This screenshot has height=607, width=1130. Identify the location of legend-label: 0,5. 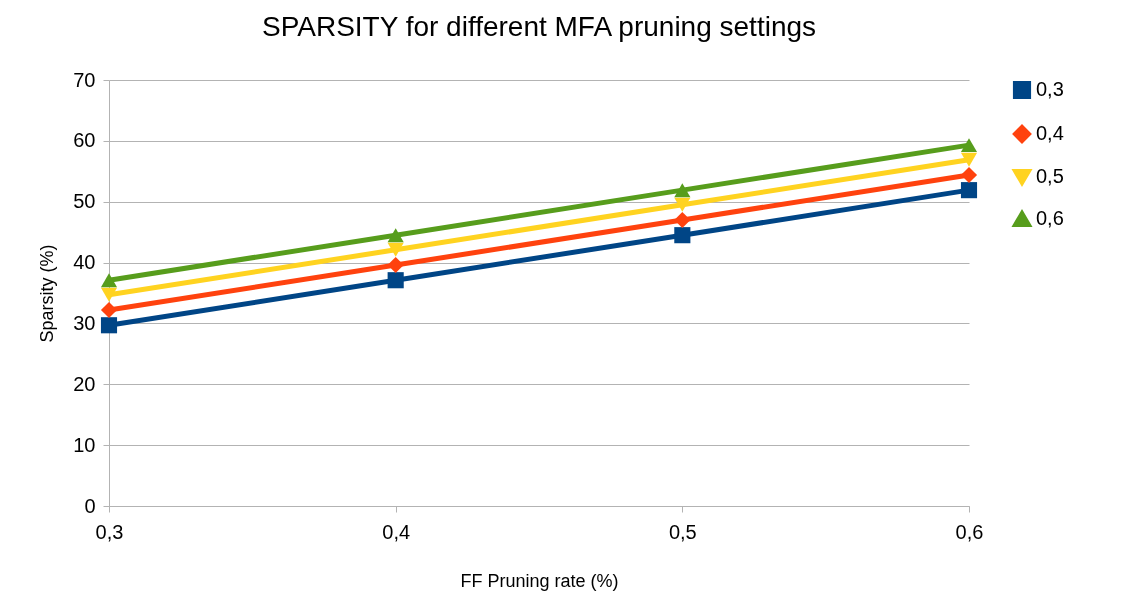
(1050, 176).